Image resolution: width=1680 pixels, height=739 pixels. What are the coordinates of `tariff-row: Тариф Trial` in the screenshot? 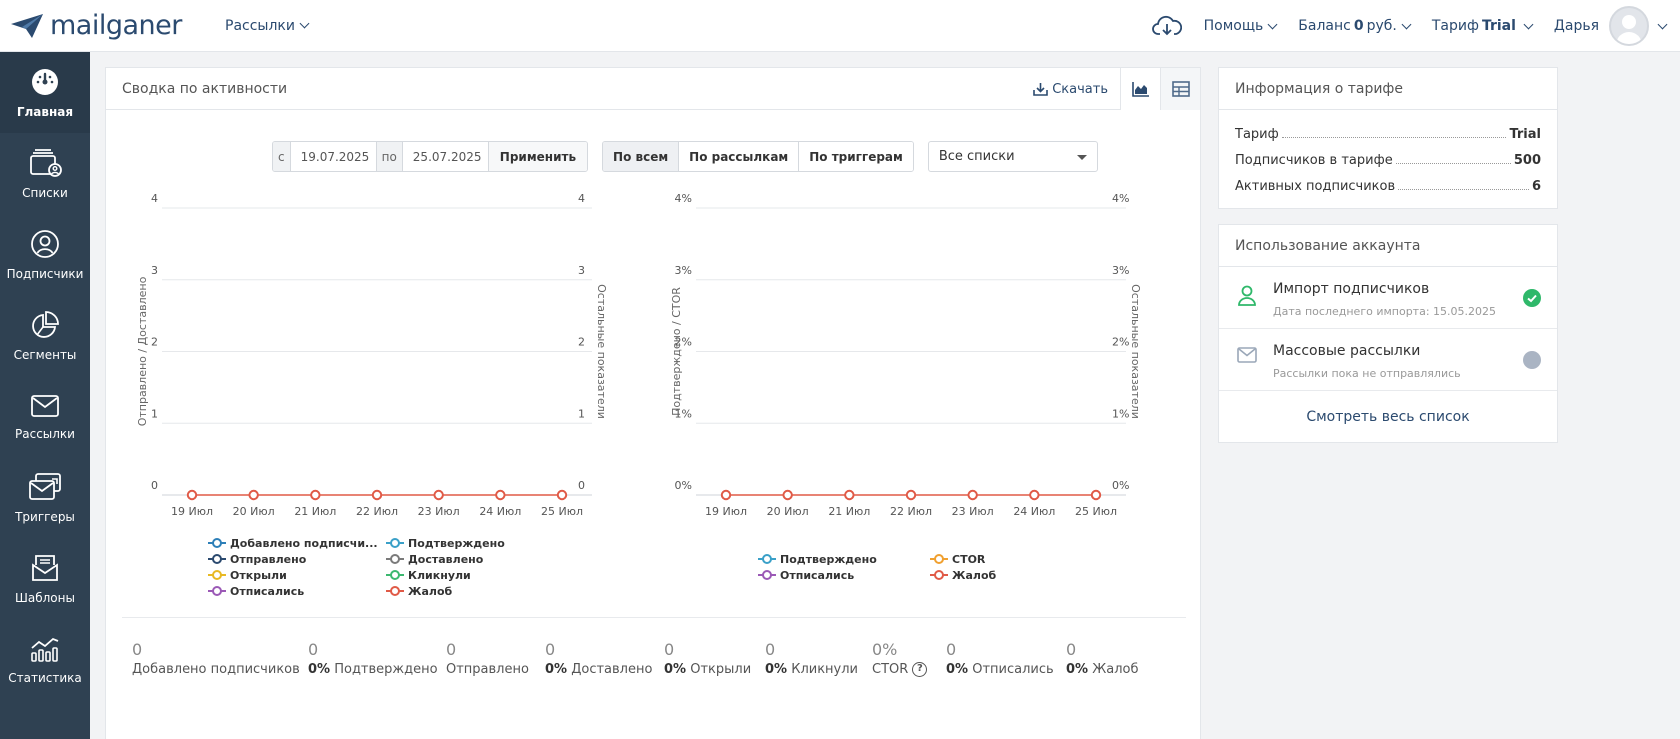 It's located at (1388, 129).